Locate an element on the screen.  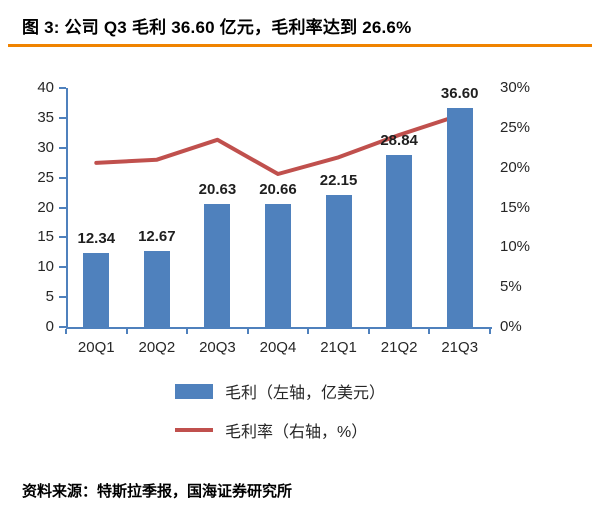
bar-value-label: 22.15 is located at coordinates (338, 180).